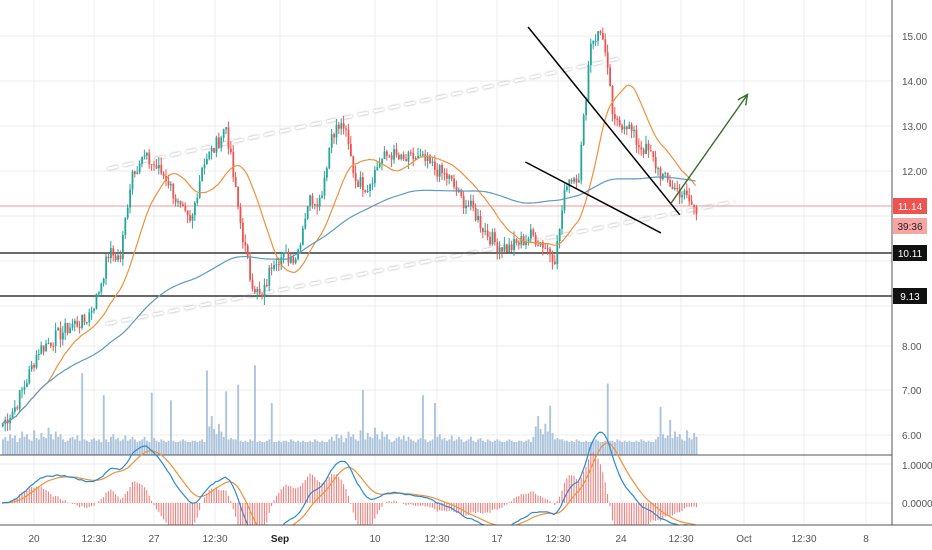 The height and width of the screenshot is (550, 932). Describe the element at coordinates (910, 251) in the screenshot. I see `price-badges: 11.14 39:36 10.11 9.13` at that location.